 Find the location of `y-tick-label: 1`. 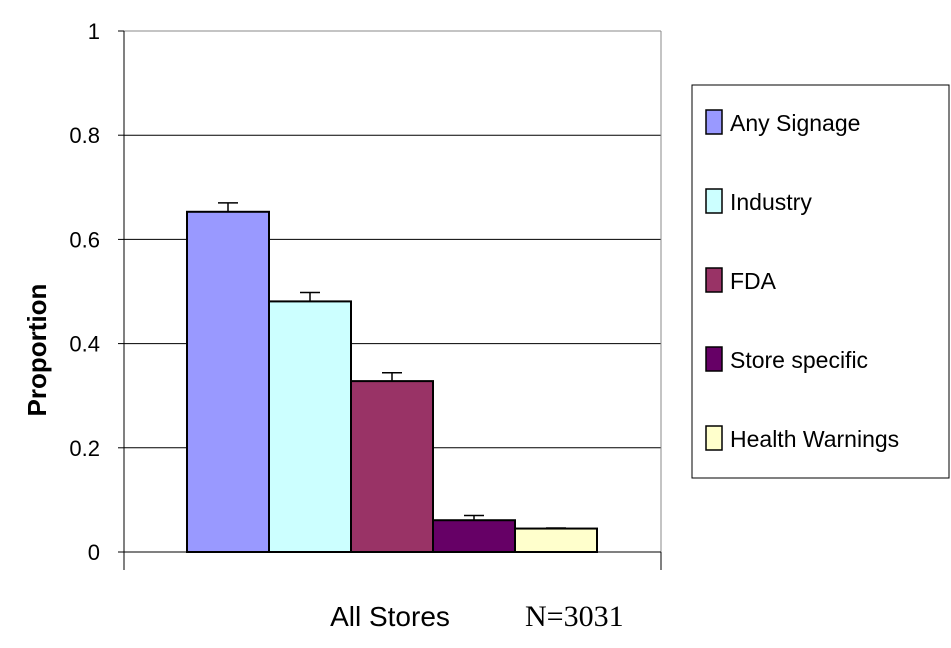

y-tick-label: 1 is located at coordinates (94, 31).